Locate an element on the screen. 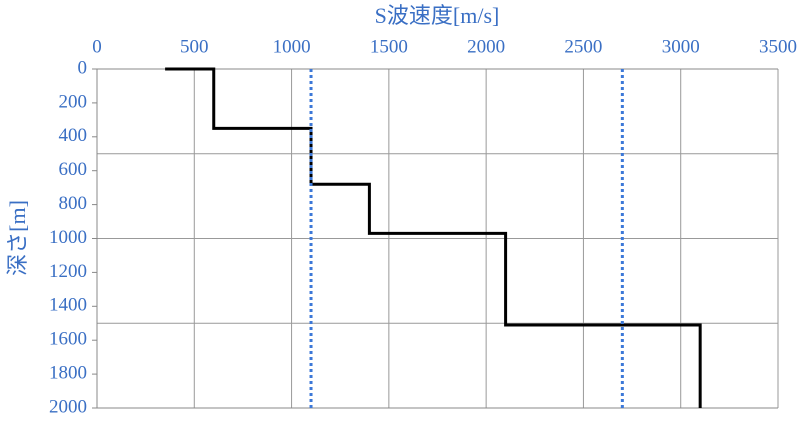 The image size is (810, 426). y-tick-label: 400 is located at coordinates (73, 135).